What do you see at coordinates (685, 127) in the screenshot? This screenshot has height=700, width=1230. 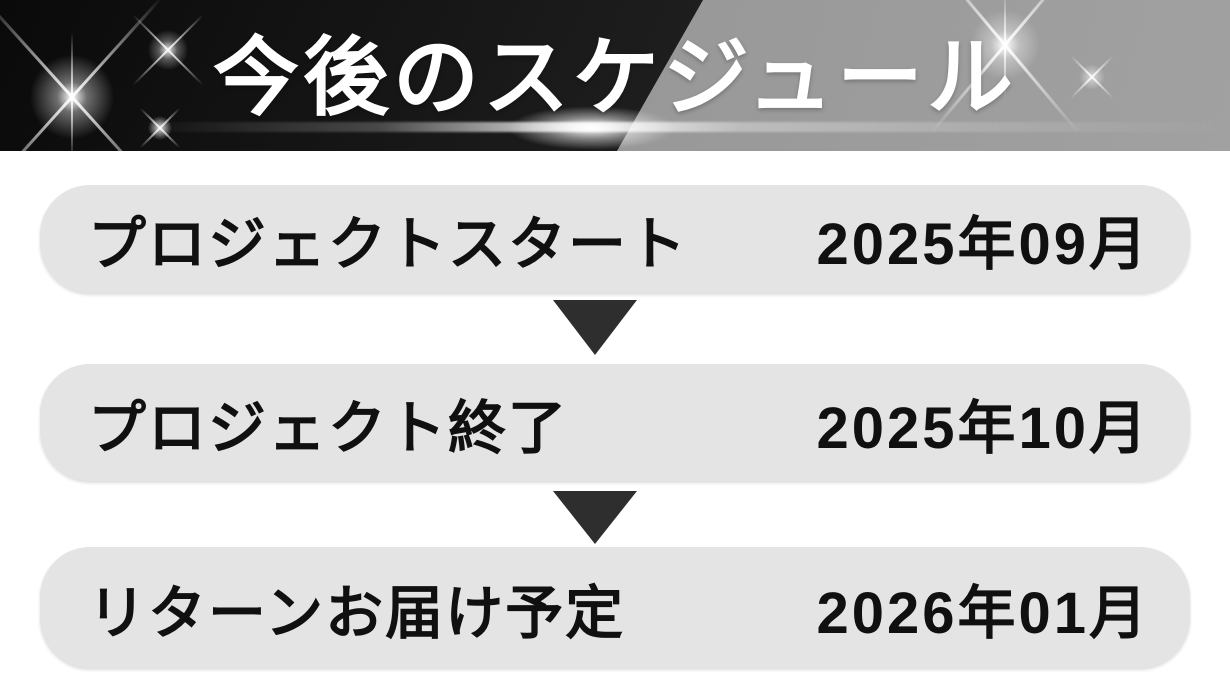 I see `light-streak` at bounding box center [685, 127].